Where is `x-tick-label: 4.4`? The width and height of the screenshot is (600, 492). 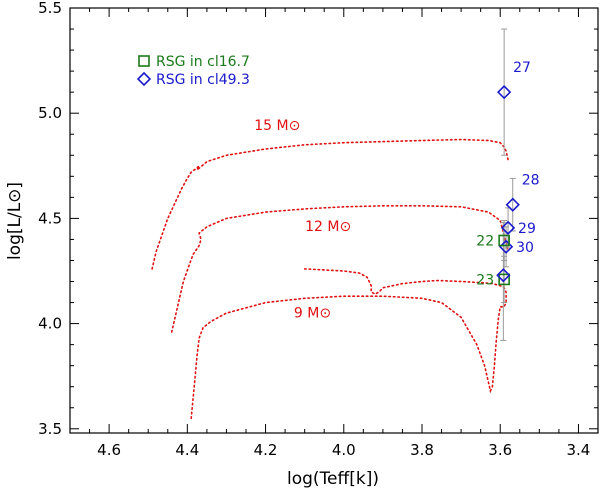 x-tick-label: 4.4 is located at coordinates (187, 450).